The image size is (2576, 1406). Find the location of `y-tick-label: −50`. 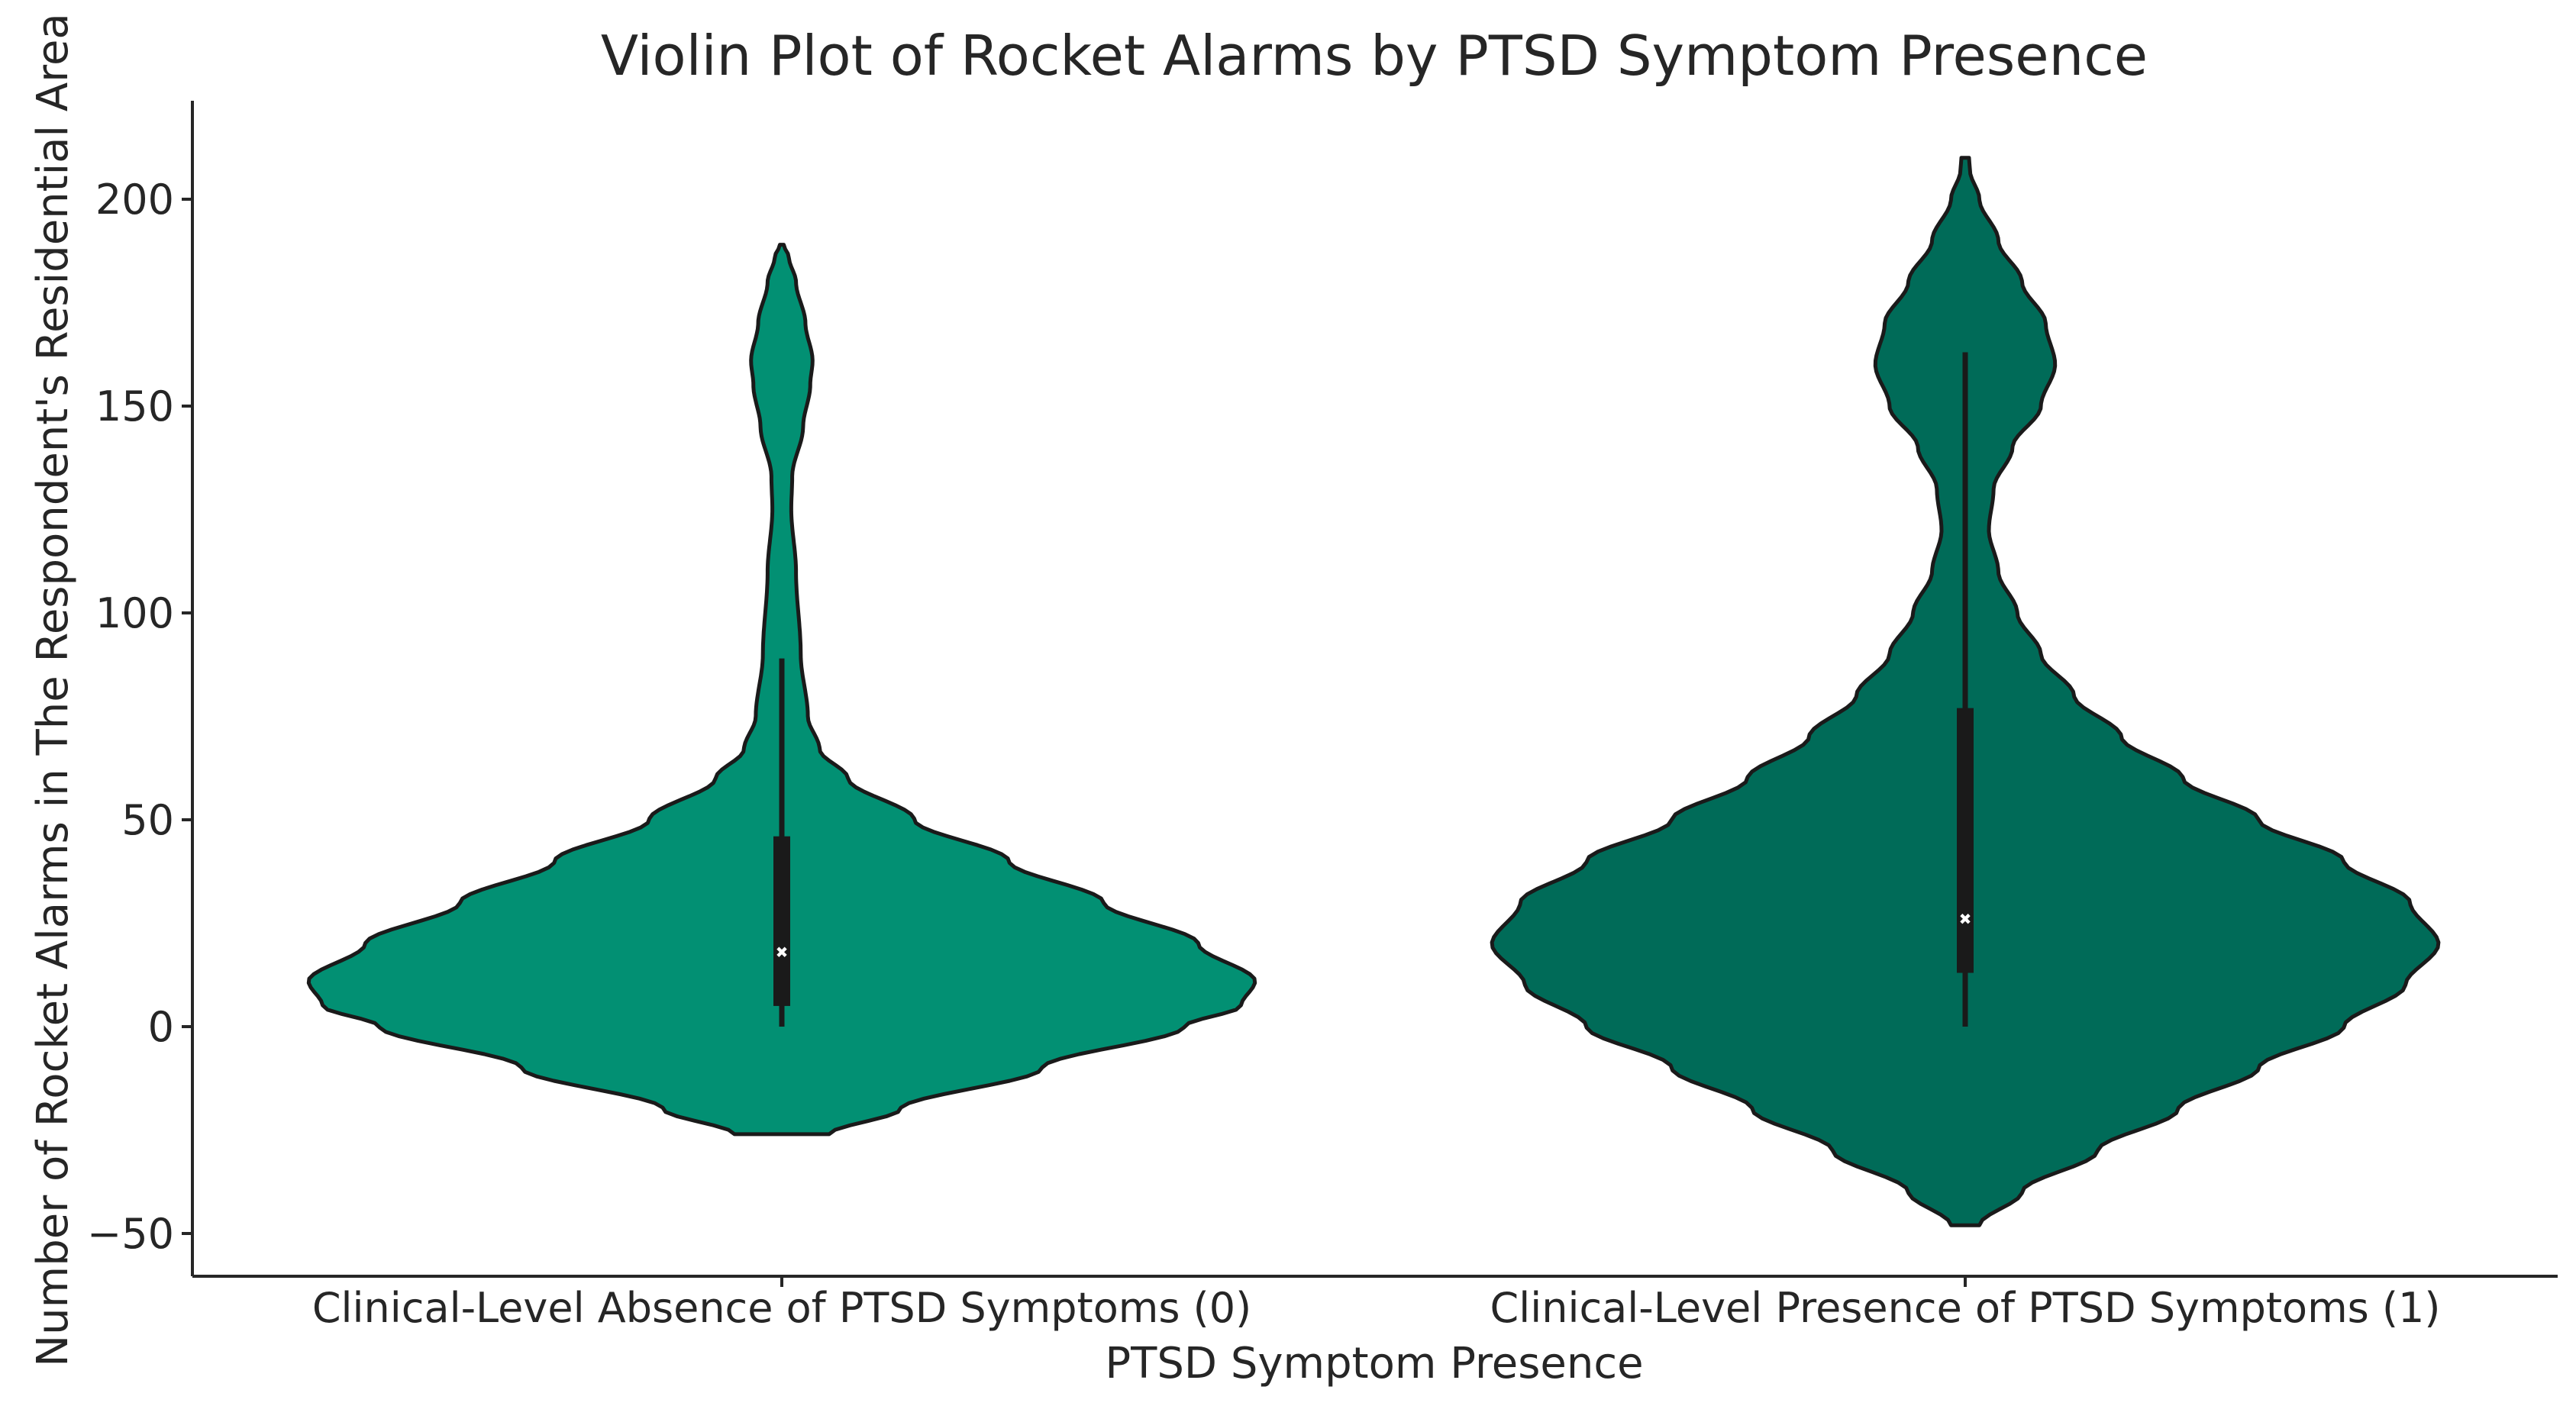

y-tick-label: −50 is located at coordinates (130, 1234).